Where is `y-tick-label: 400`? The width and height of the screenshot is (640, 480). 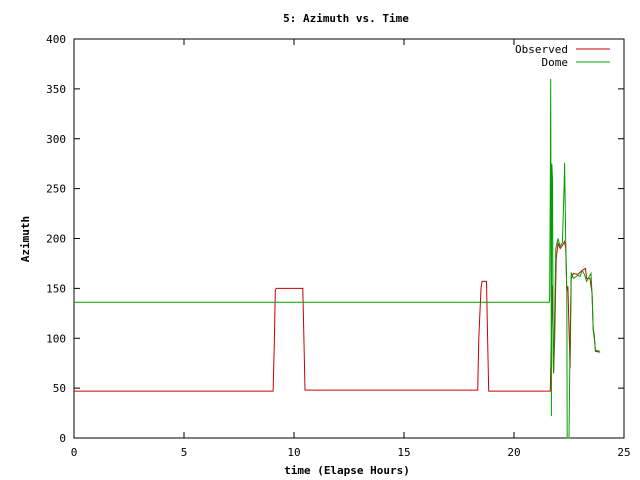
y-tick-label: 400 is located at coordinates (56, 39).